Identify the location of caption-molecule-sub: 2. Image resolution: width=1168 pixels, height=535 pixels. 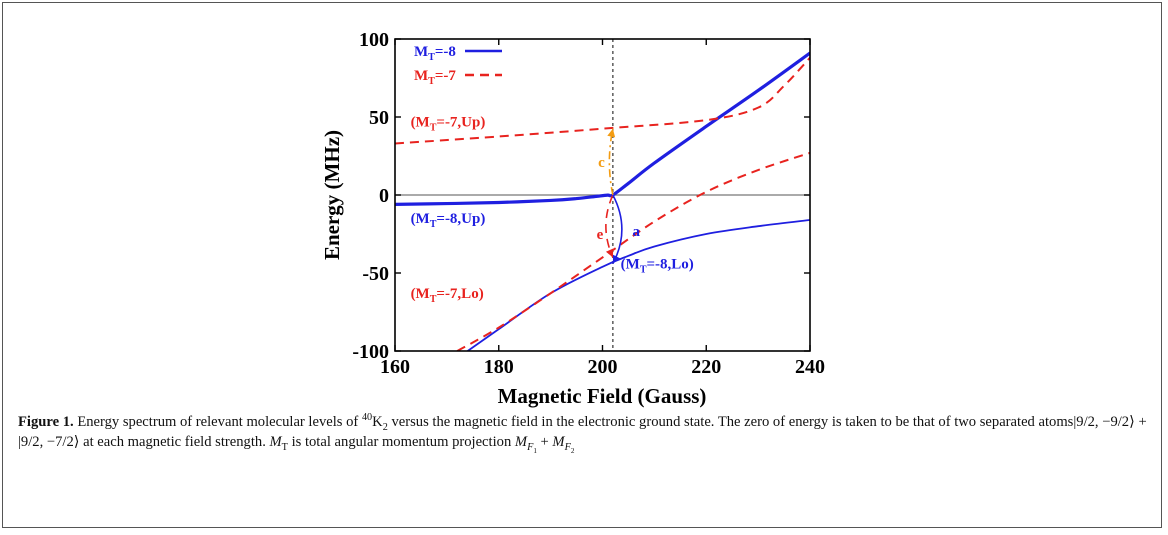
(385, 427).